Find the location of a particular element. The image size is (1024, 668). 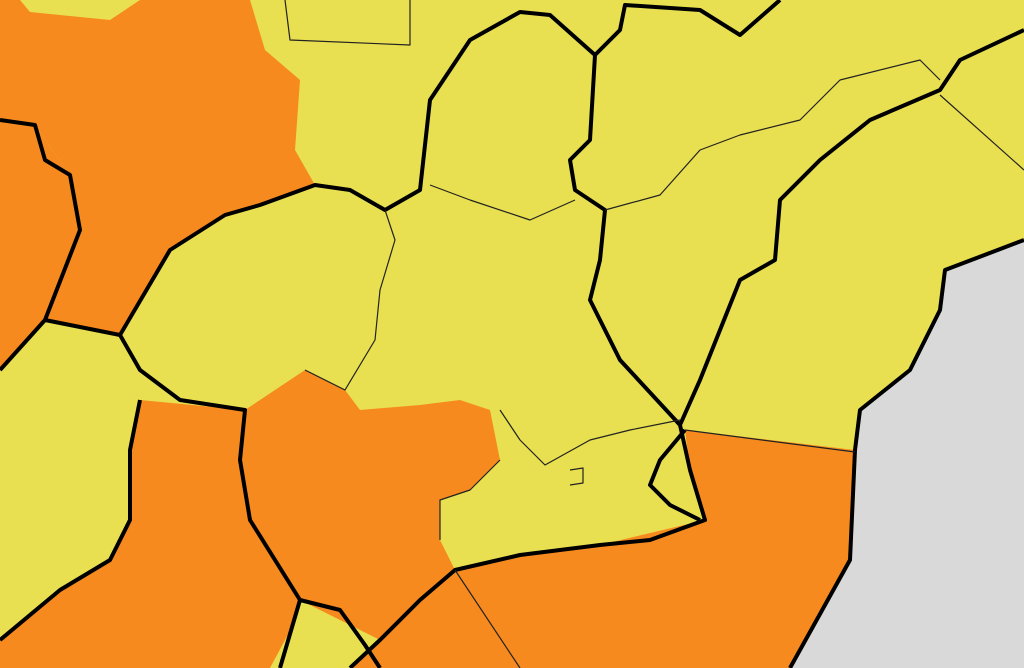

sea is located at coordinates (907, 454).